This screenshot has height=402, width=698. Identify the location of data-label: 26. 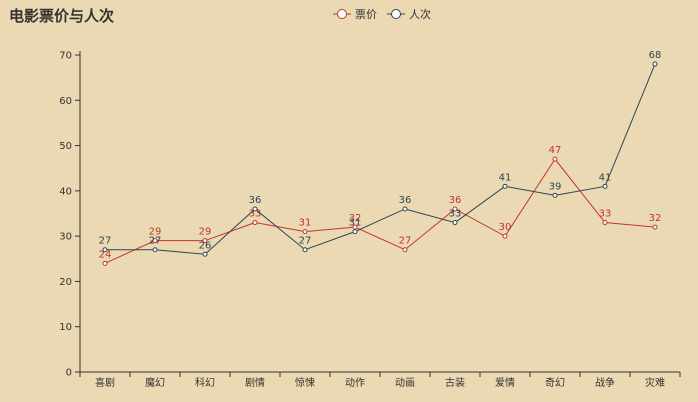
(205, 245).